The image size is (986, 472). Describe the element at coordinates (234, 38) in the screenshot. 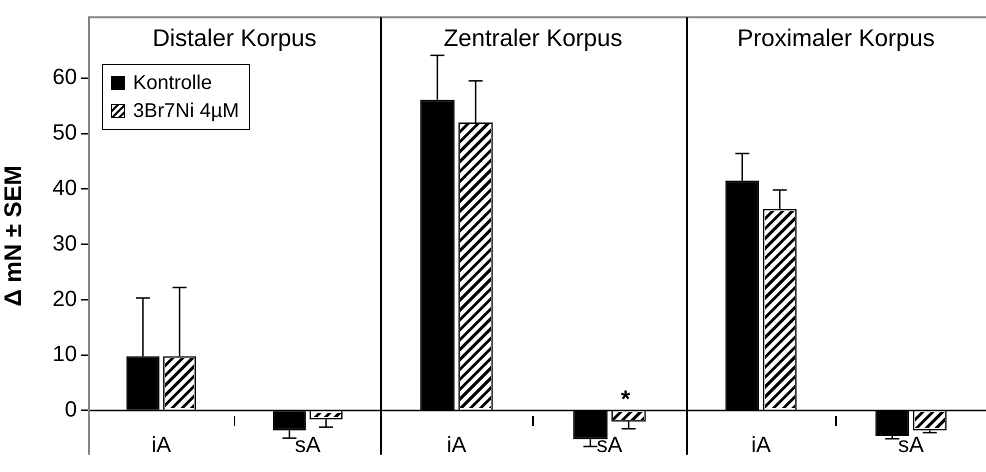

I see `chart-title: Distaler Korpus` at that location.